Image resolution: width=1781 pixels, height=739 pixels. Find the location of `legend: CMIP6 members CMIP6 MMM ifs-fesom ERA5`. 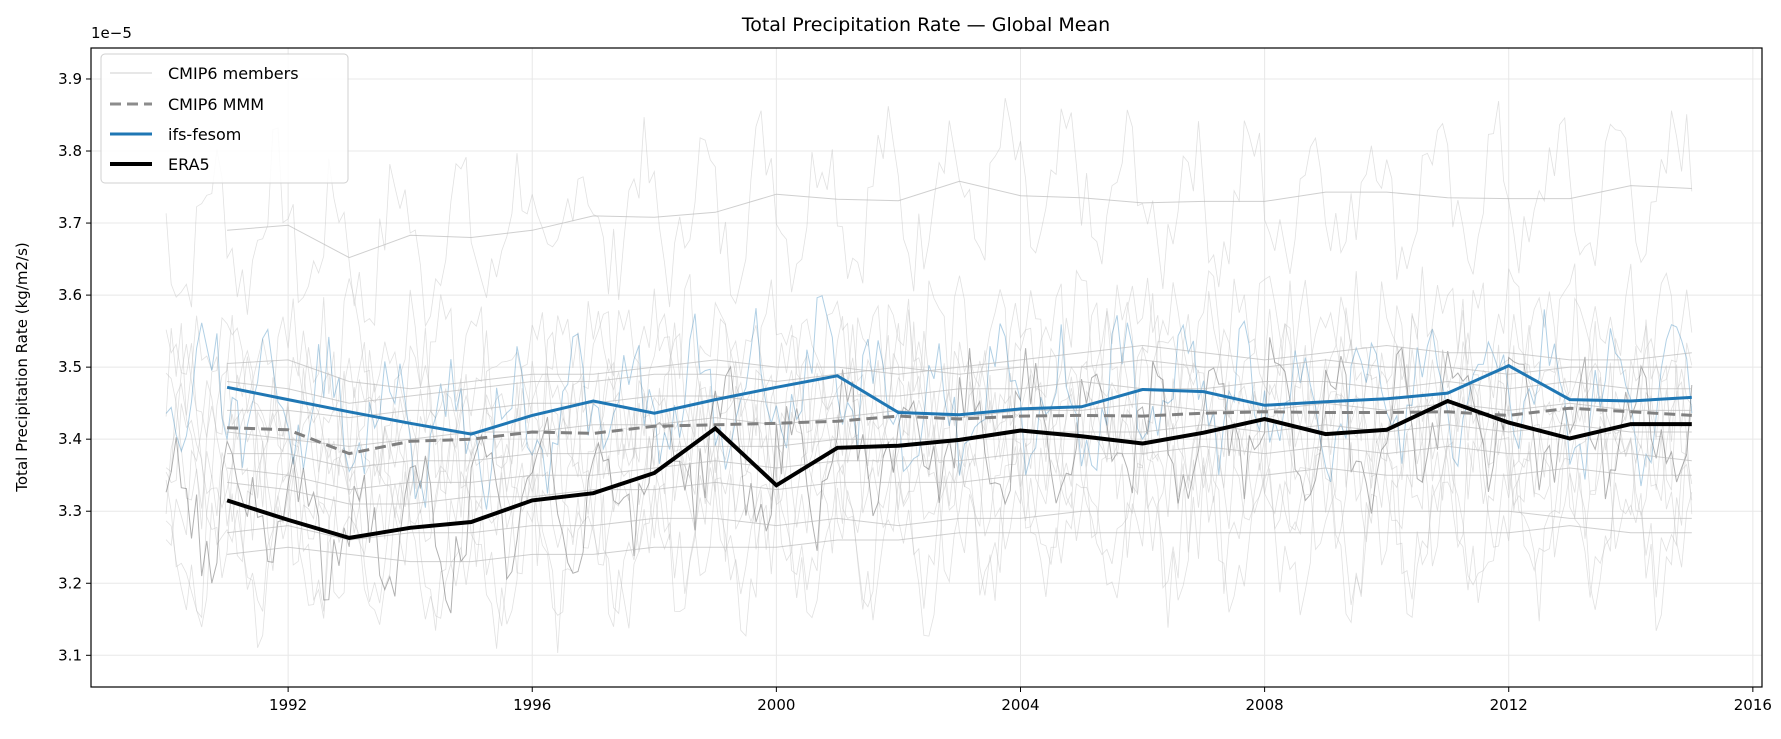

legend: CMIP6 members CMIP6 MMM ifs-fesom ERA5 is located at coordinates (224, 118).